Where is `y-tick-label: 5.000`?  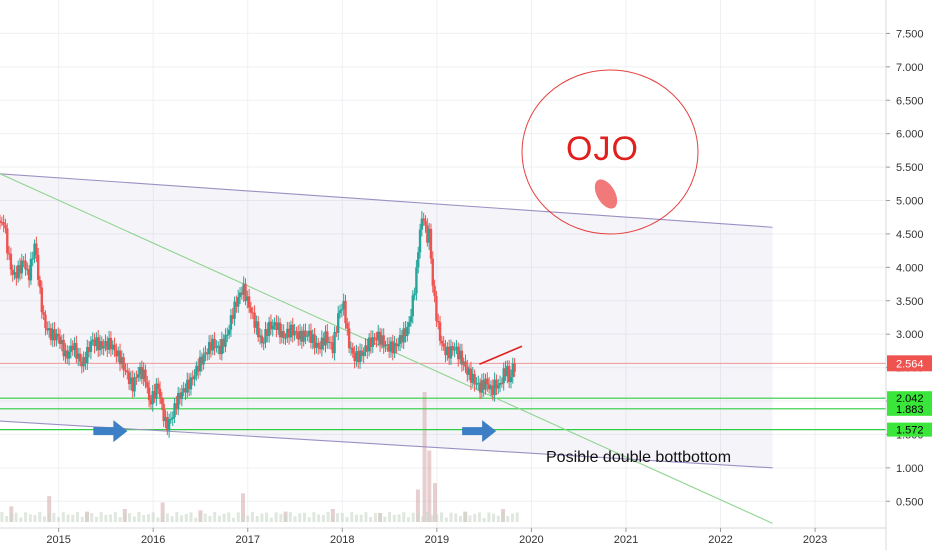
y-tick-label: 5.000 is located at coordinates (910, 202).